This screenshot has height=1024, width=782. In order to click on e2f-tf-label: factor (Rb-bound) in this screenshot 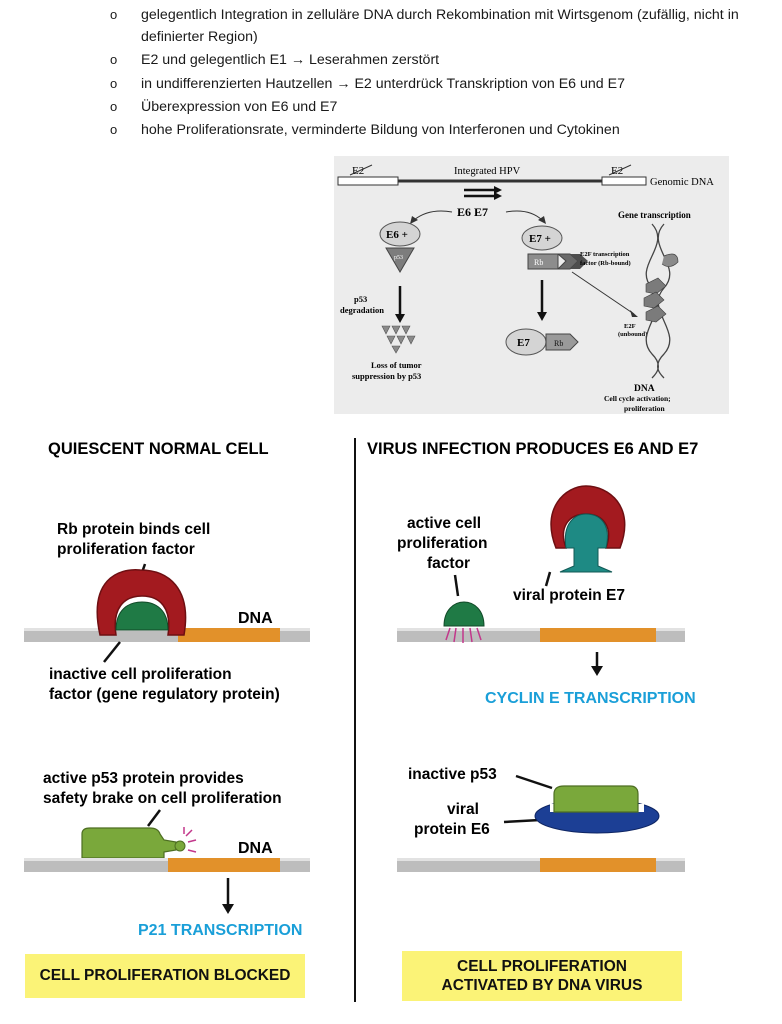, I will do `click(605, 263)`.